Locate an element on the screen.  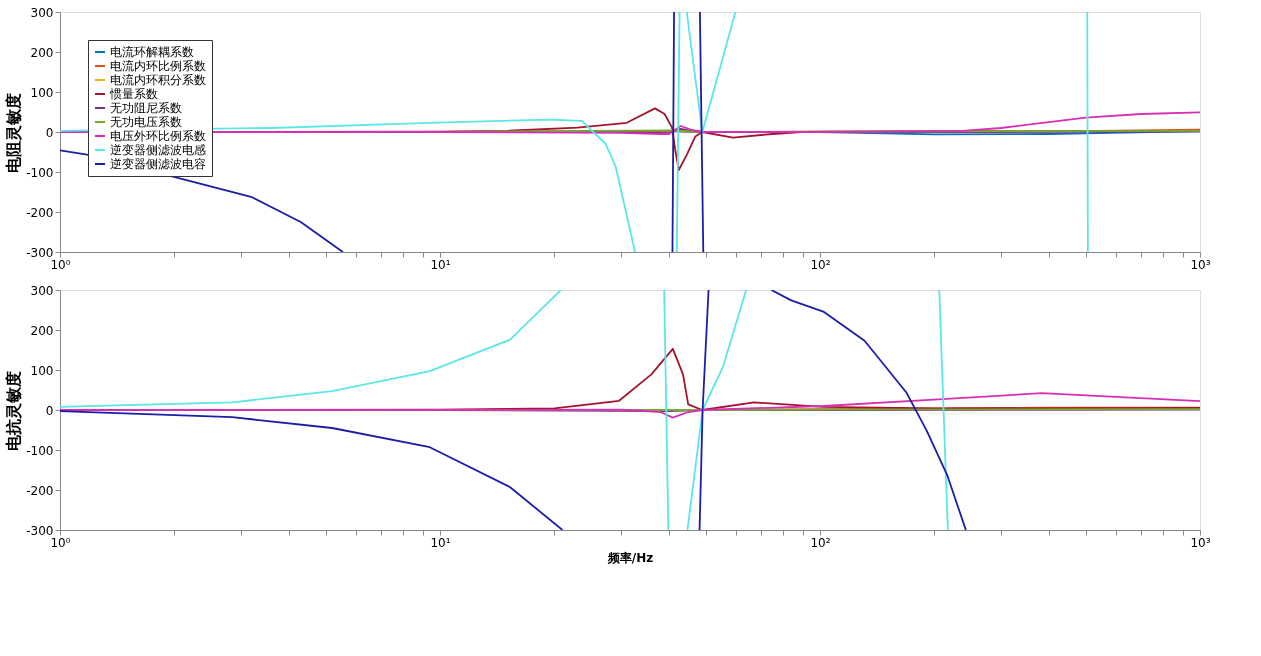
legend-label: 电流内环比例系数 is located at coordinates (158, 66).